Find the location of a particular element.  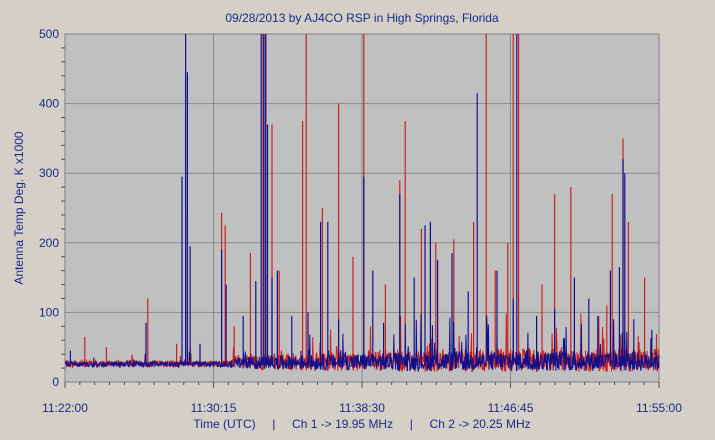

series-noise-line is located at coordinates (362, 342).